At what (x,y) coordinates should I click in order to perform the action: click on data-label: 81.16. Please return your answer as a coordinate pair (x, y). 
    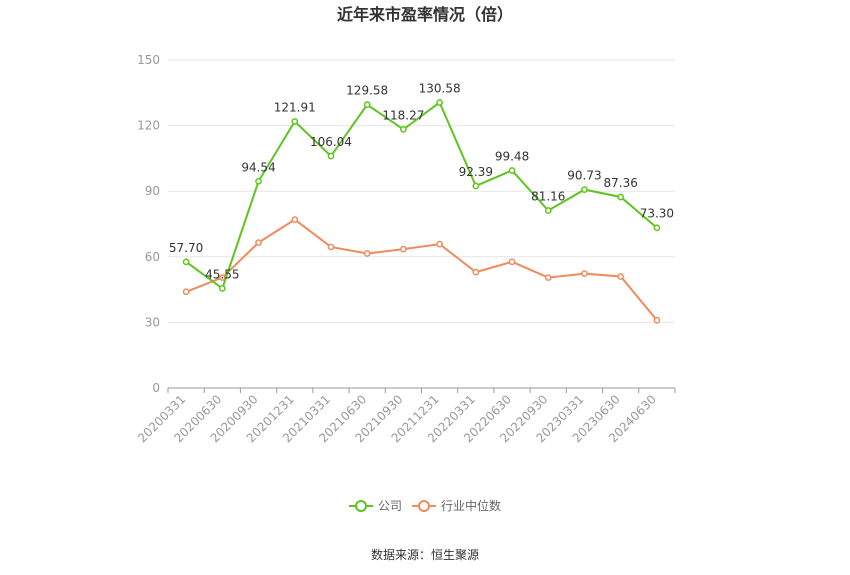
    Looking at the image, I should click on (548, 197).